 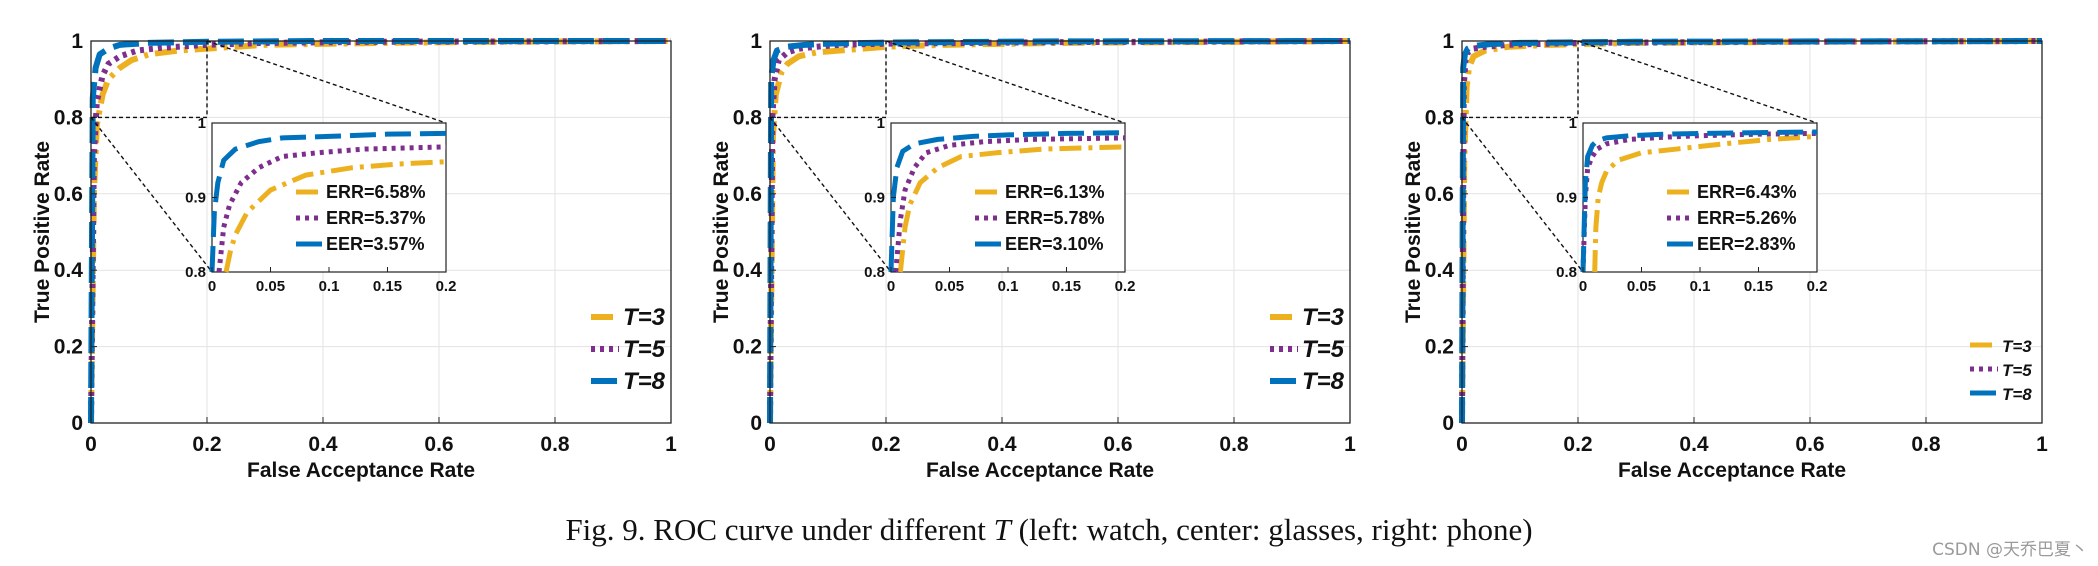 What do you see at coordinates (376, 218) in the screenshot?
I see `inset-legend-label: ERR=5.37%` at bounding box center [376, 218].